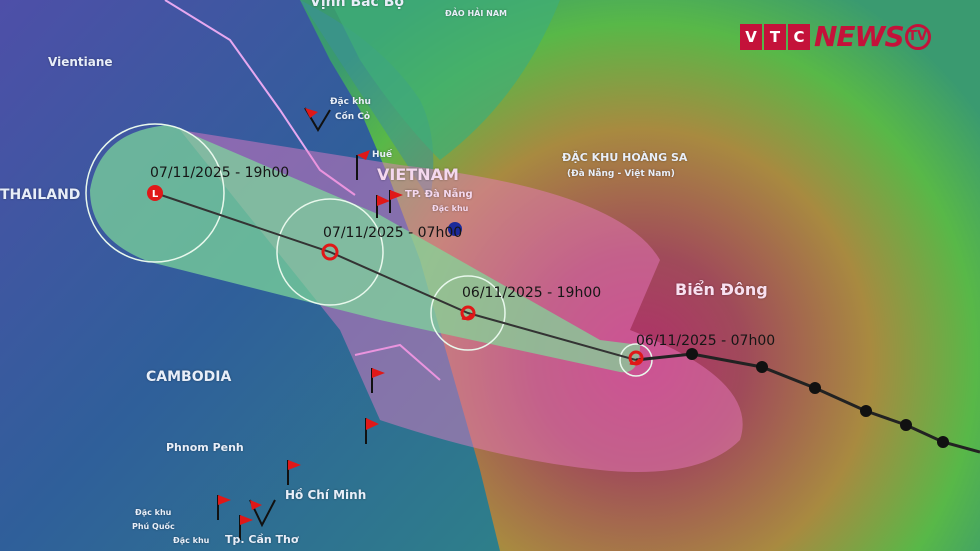 This screenshot has width=980, height=551. I want to click on forecast-time-label: 06/11/2025 - 19h00, so click(532, 293).